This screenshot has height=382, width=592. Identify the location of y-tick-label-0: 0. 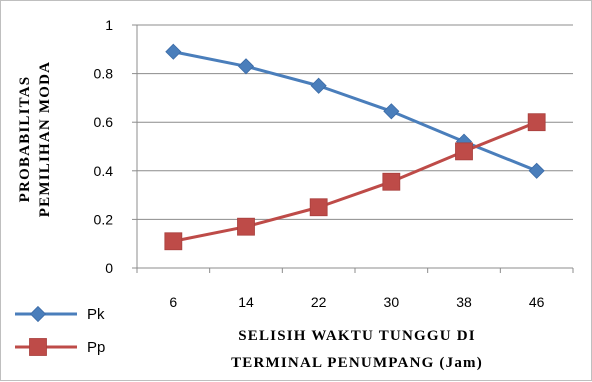
(109, 268).